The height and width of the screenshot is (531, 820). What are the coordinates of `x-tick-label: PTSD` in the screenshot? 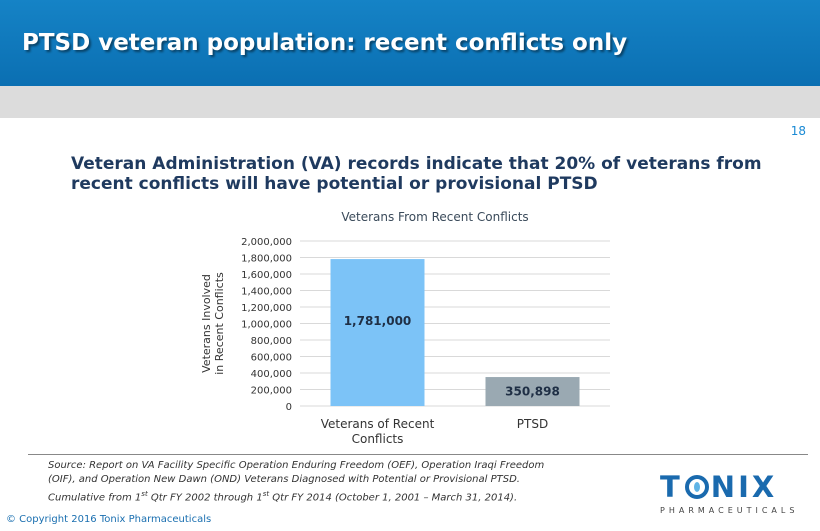 It's located at (532, 424).